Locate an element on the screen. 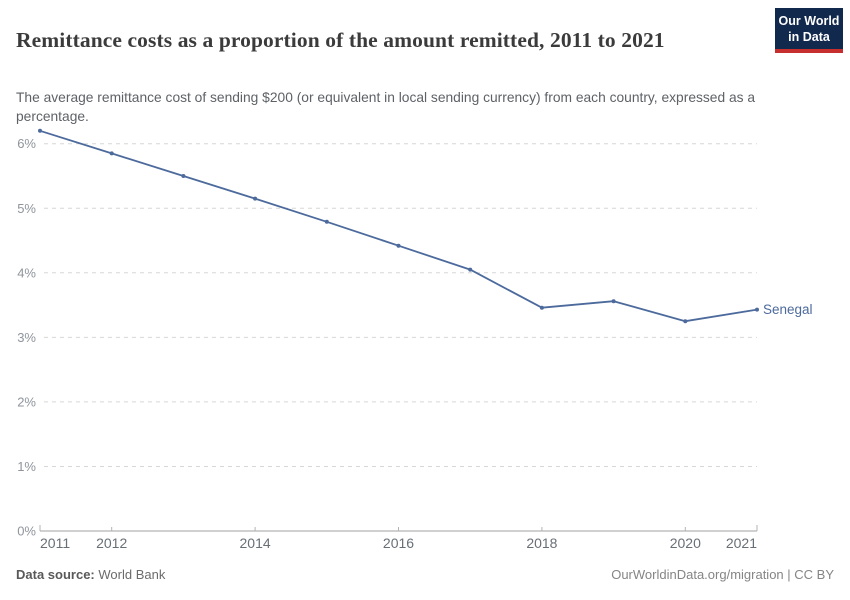  data-source: Data source: World Bank is located at coordinates (90, 574).